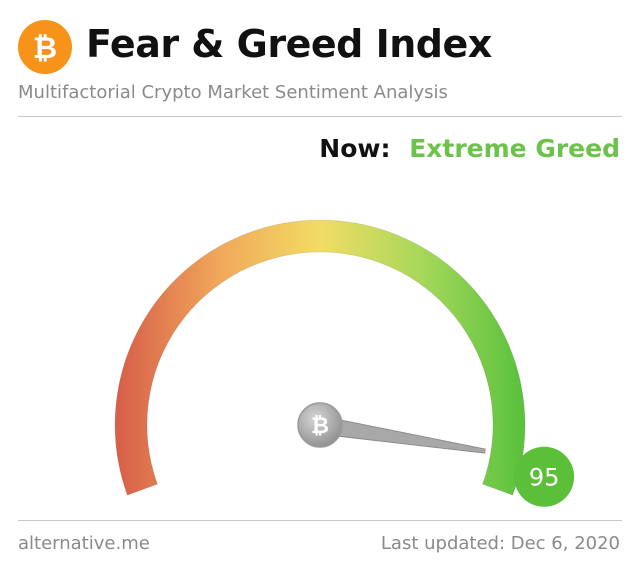  What do you see at coordinates (514, 148) in the screenshot?
I see `classification-label: Extreme Greed` at bounding box center [514, 148].